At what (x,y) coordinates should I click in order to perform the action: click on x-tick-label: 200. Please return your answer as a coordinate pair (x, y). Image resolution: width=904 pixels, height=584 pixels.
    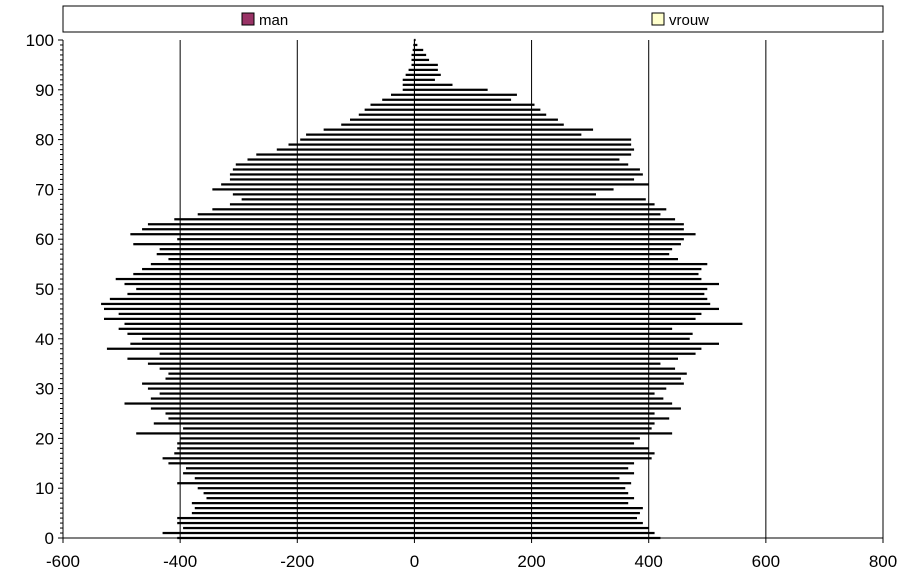
    Looking at the image, I should click on (531, 561).